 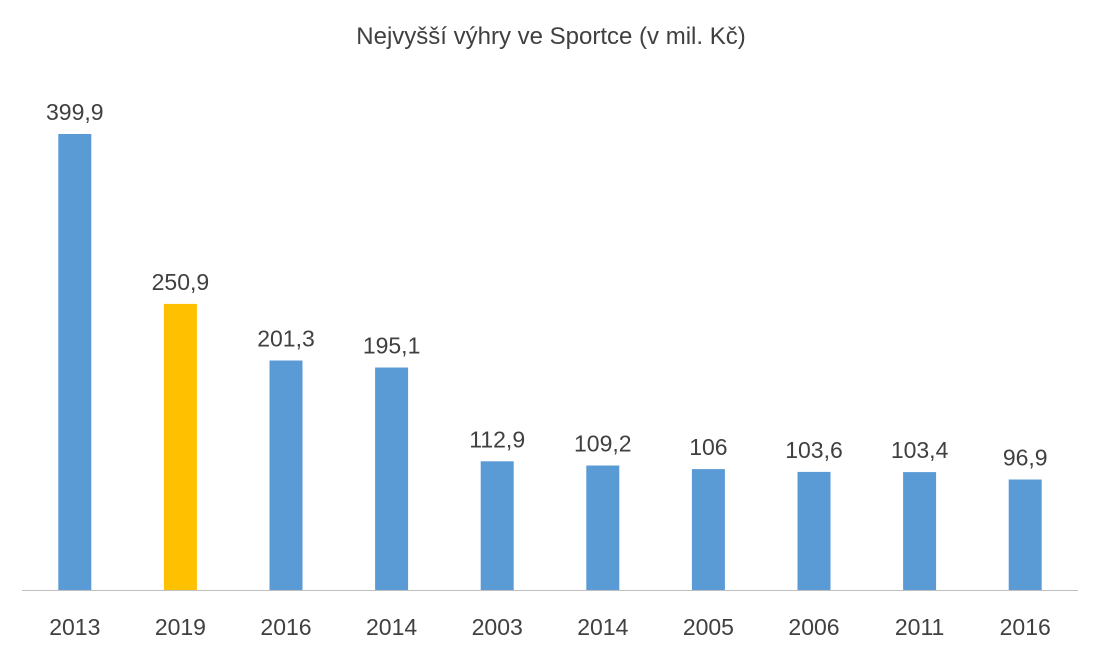 I want to click on x-tick-label-7: 2006, so click(x=813, y=627).